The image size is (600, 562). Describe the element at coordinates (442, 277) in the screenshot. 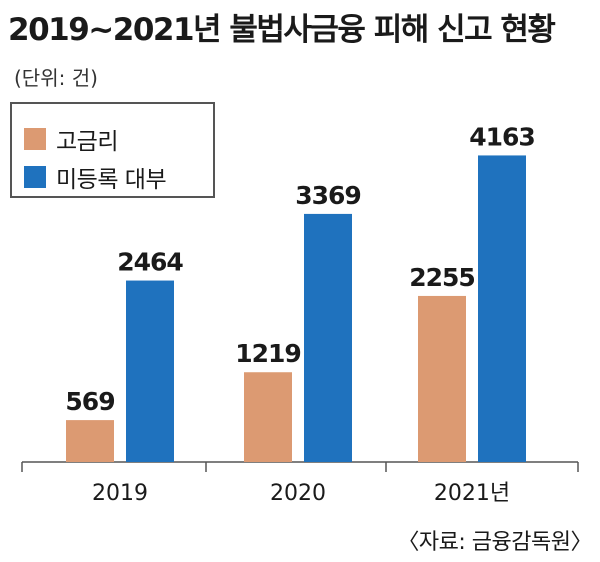

I see `data-label-high-interest-2: 2255` at that location.